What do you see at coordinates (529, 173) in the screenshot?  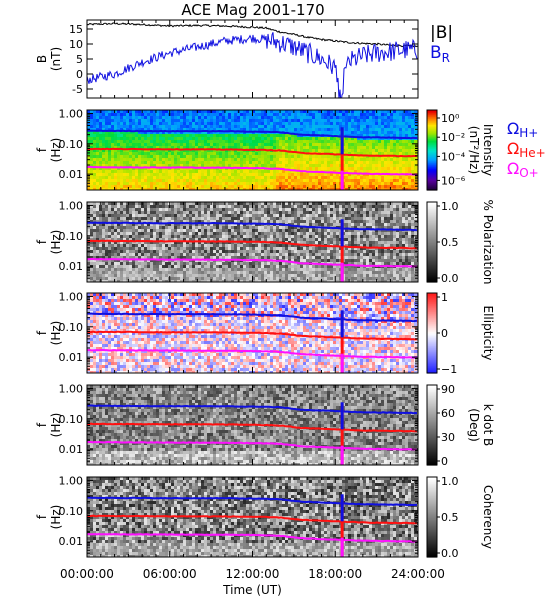 I see `gyro-legend-subscript: O+` at bounding box center [529, 173].